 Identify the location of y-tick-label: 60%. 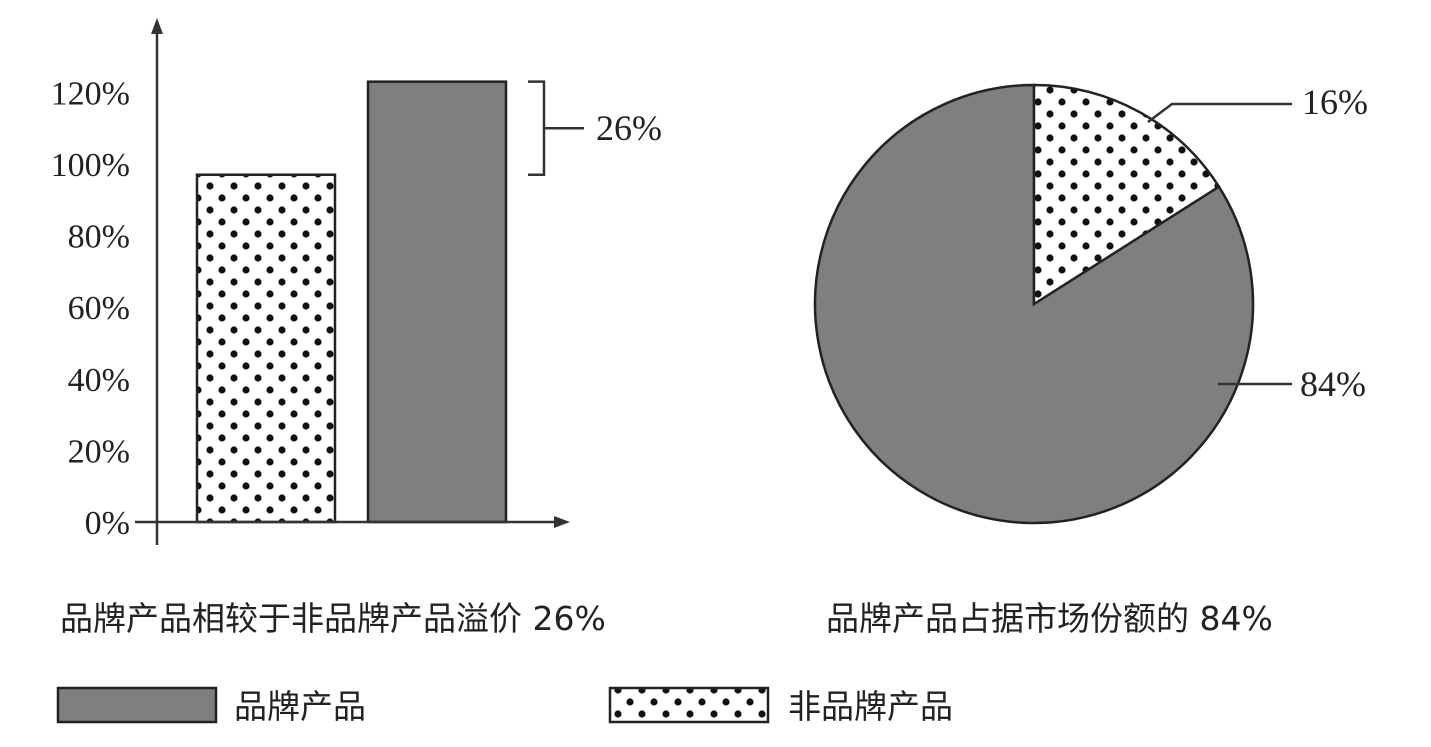
(99, 308).